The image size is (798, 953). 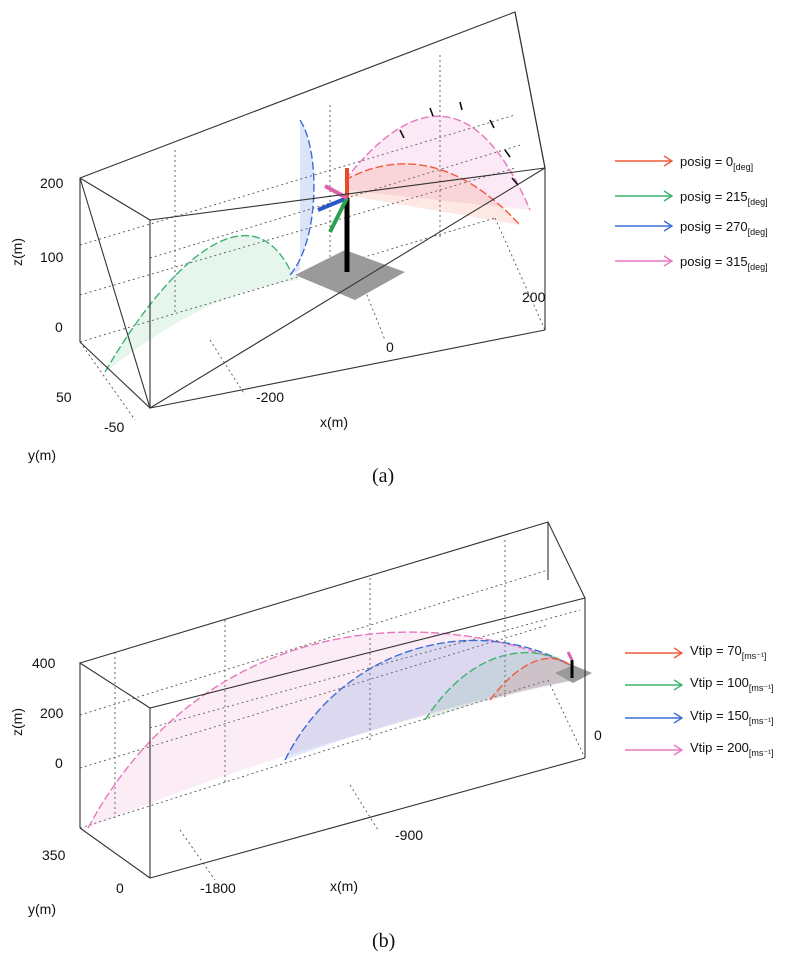 What do you see at coordinates (743, 167) in the screenshot?
I see `legend-a-unit-0: [deg]` at bounding box center [743, 167].